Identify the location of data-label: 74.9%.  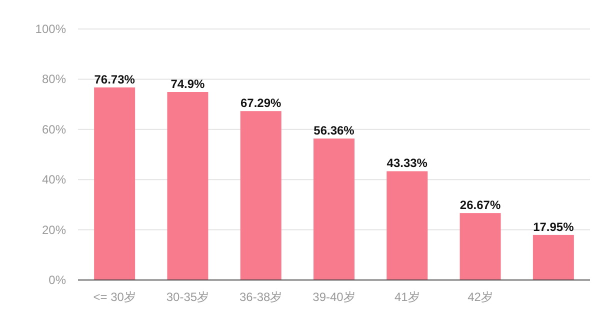
(188, 84).